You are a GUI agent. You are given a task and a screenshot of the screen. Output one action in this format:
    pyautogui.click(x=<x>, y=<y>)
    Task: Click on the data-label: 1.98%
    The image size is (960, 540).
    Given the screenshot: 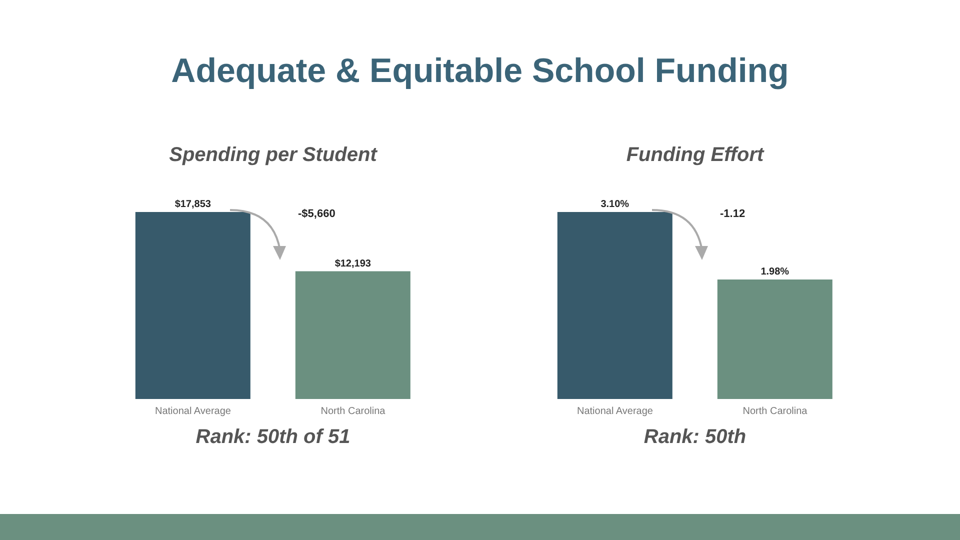 What is the action you would take?
    pyautogui.click(x=775, y=272)
    